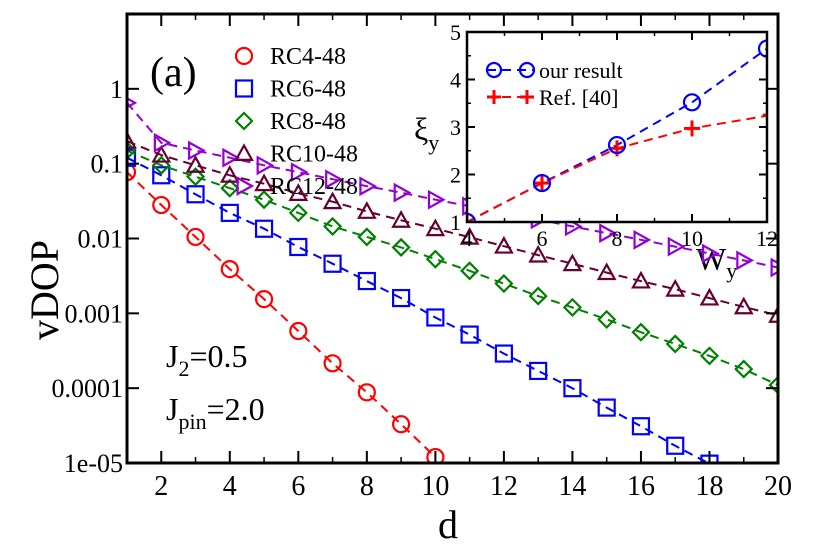  I want to click on inset-x-axis-title: Wy, so click(716, 262).